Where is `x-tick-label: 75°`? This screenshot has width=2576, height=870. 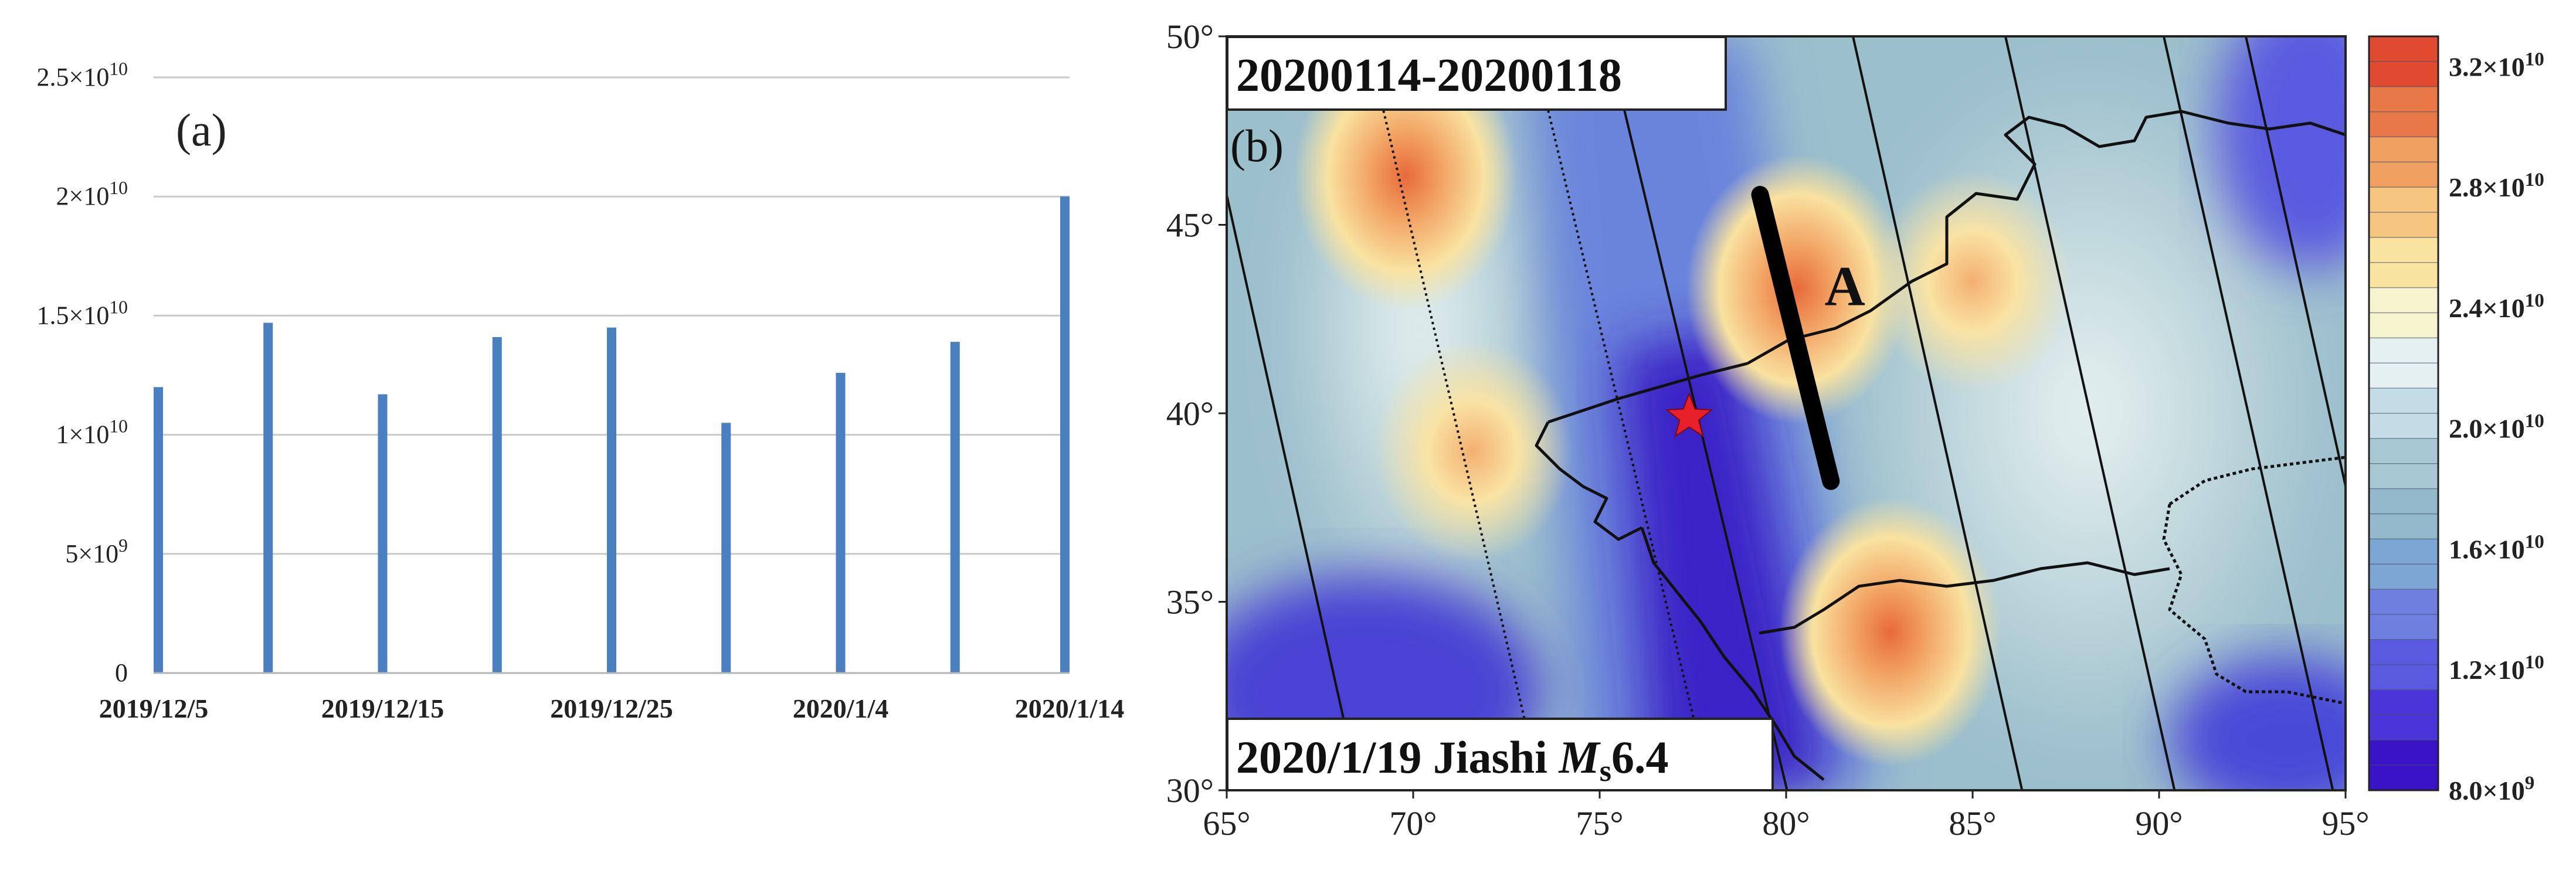 x-tick-label: 75° is located at coordinates (1599, 823).